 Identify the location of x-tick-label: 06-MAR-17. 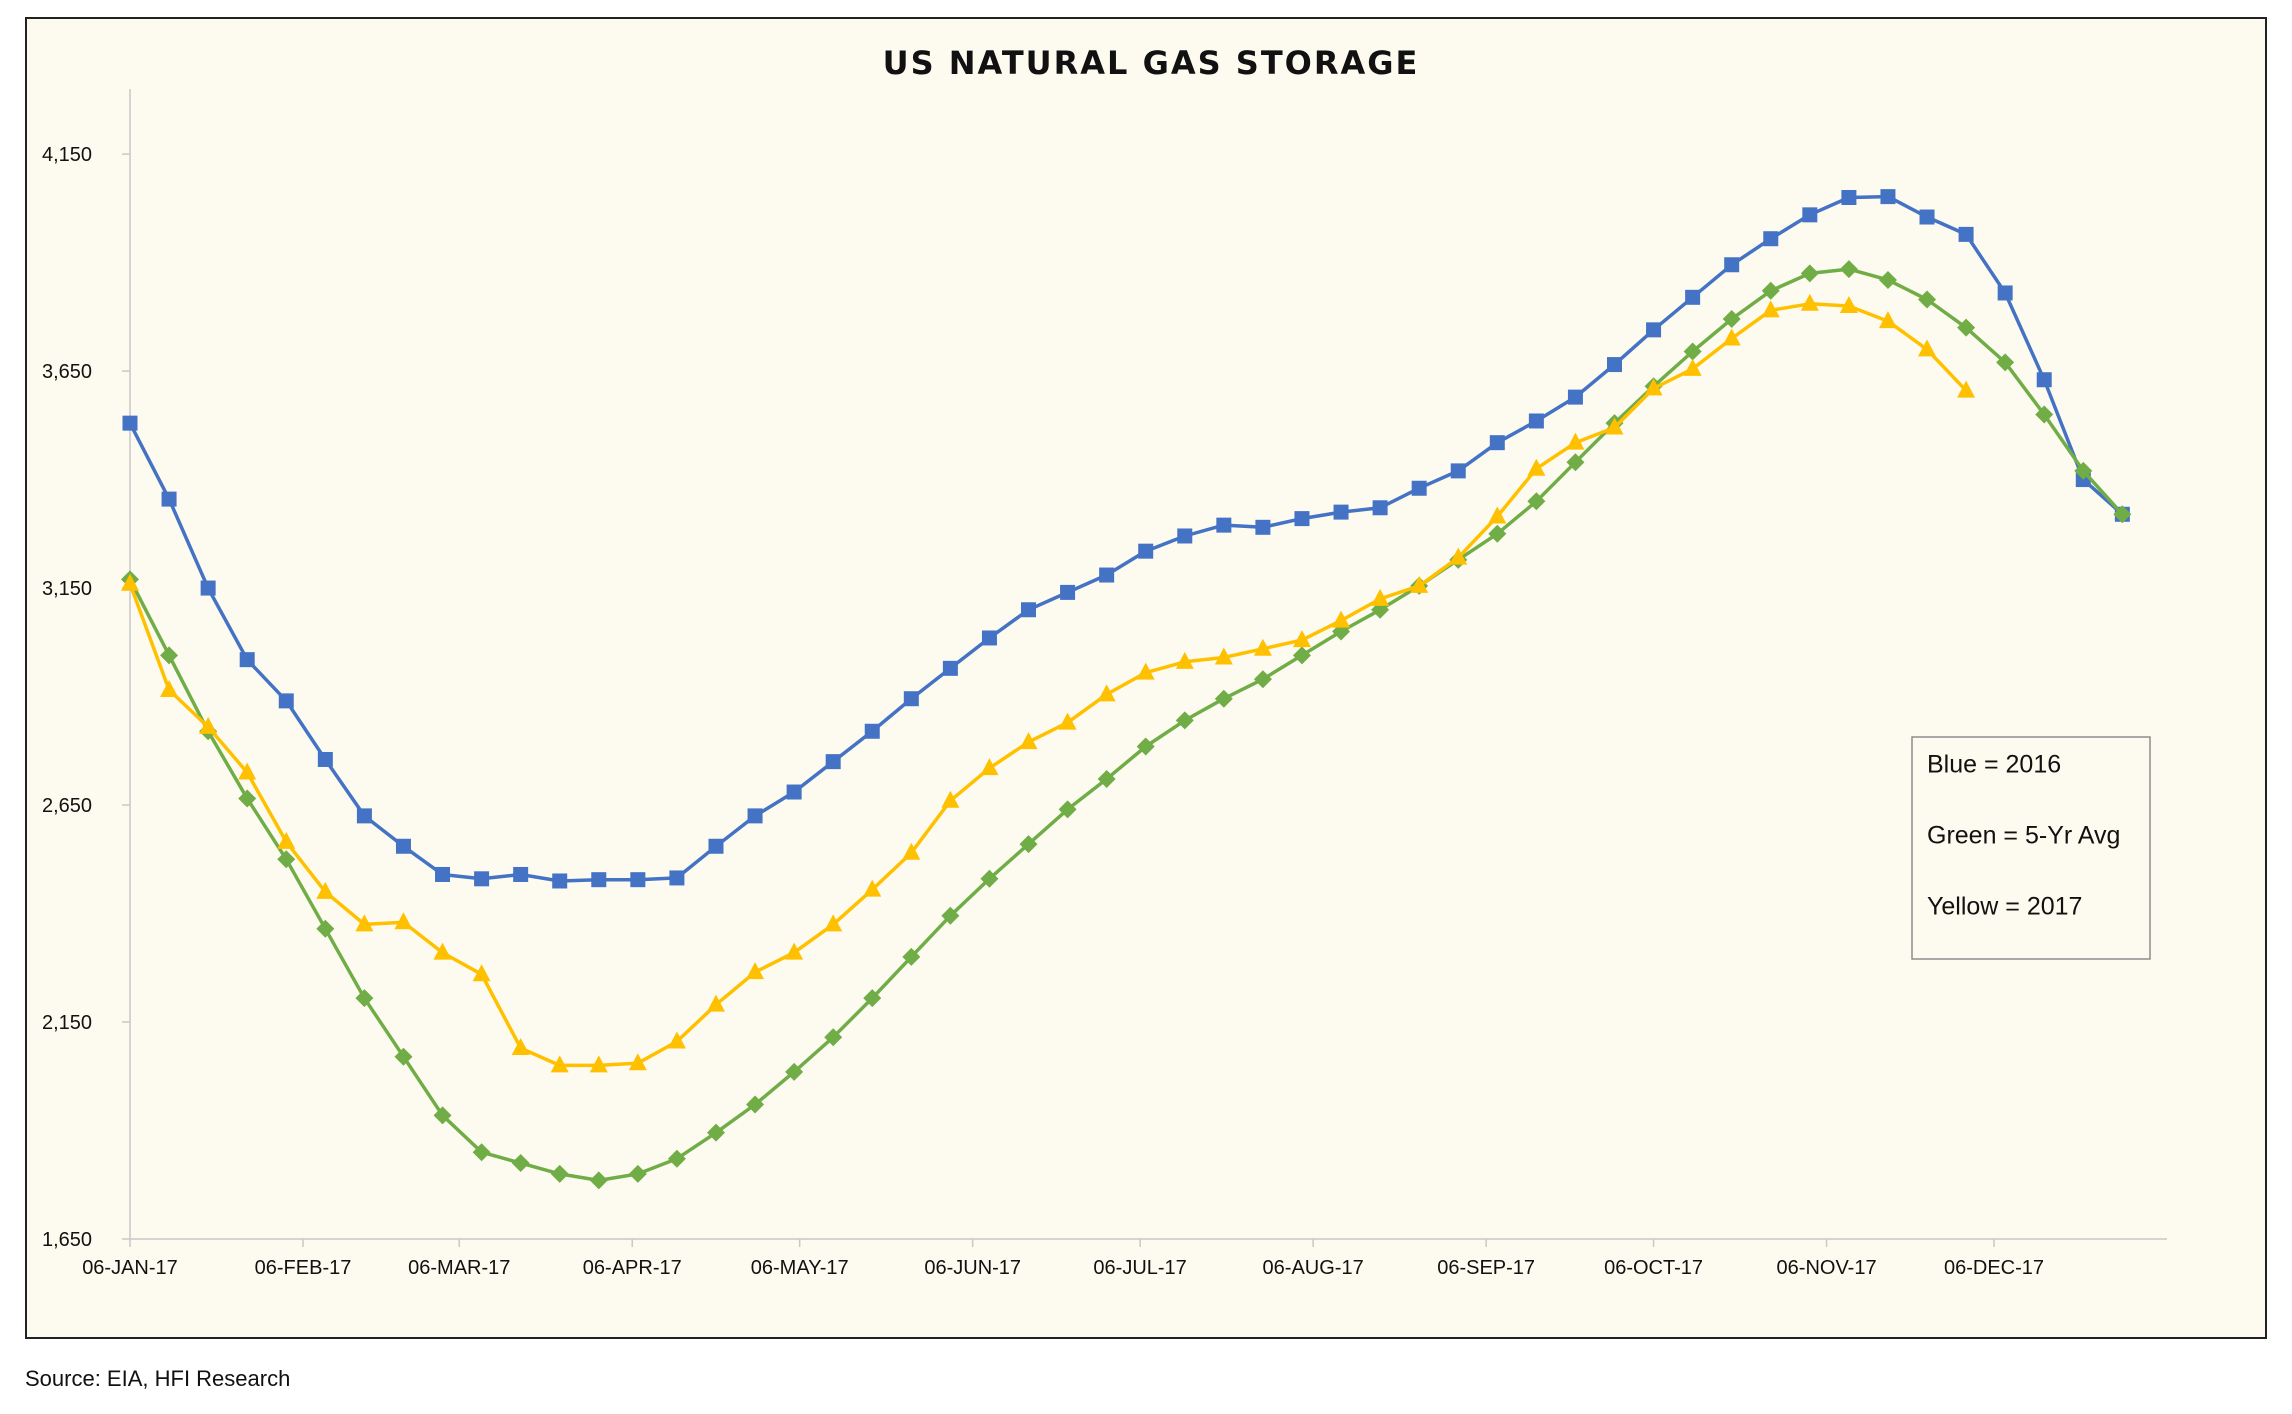
(459, 1268).